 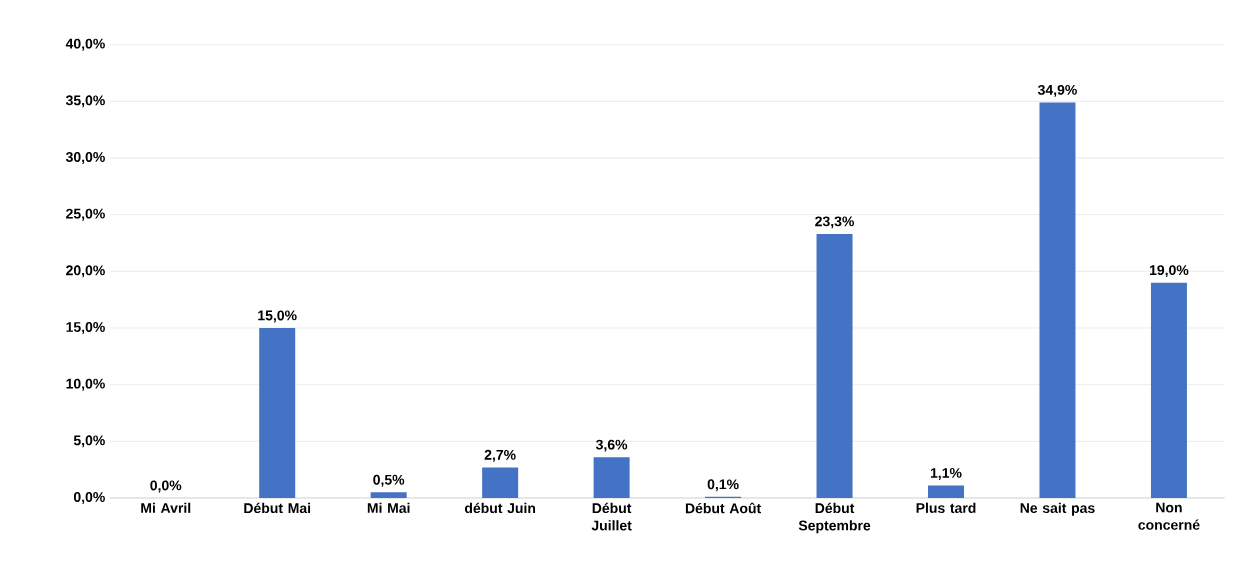 What do you see at coordinates (834, 518) in the screenshot?
I see `x-tick-label: Début Septembre` at bounding box center [834, 518].